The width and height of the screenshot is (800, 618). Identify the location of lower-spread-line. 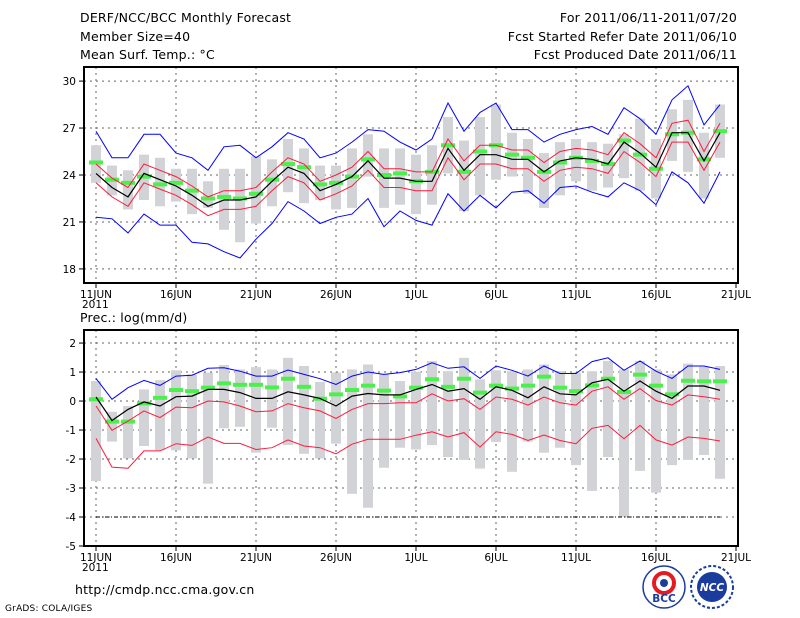
(408, 179).